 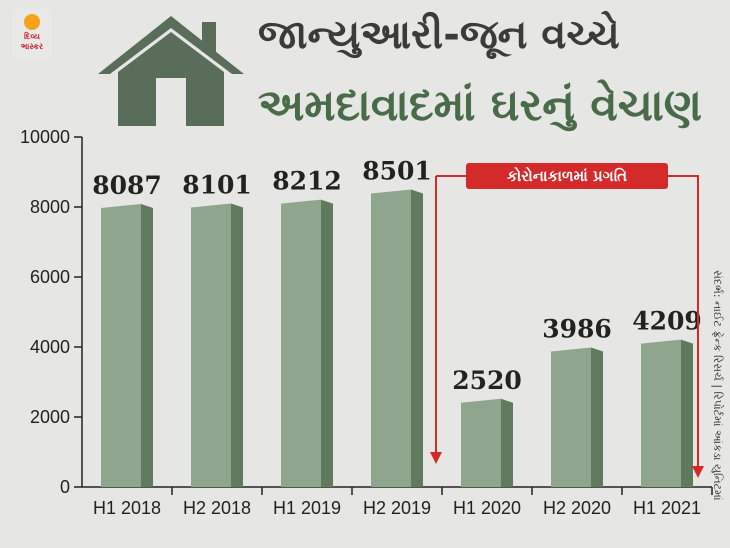 I want to click on bar-group: 8212, so click(x=307, y=327).